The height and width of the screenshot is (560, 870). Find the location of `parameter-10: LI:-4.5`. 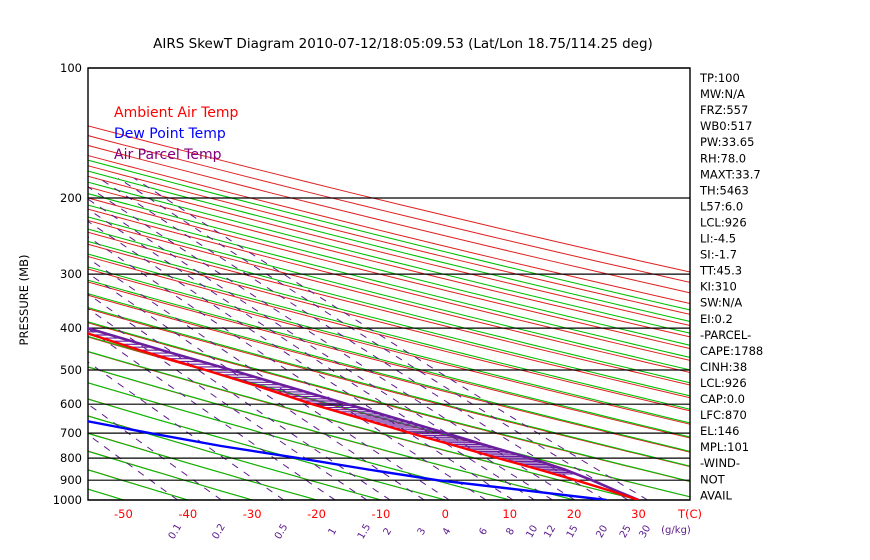

parameter-10: LI:-4.5 is located at coordinates (718, 239).